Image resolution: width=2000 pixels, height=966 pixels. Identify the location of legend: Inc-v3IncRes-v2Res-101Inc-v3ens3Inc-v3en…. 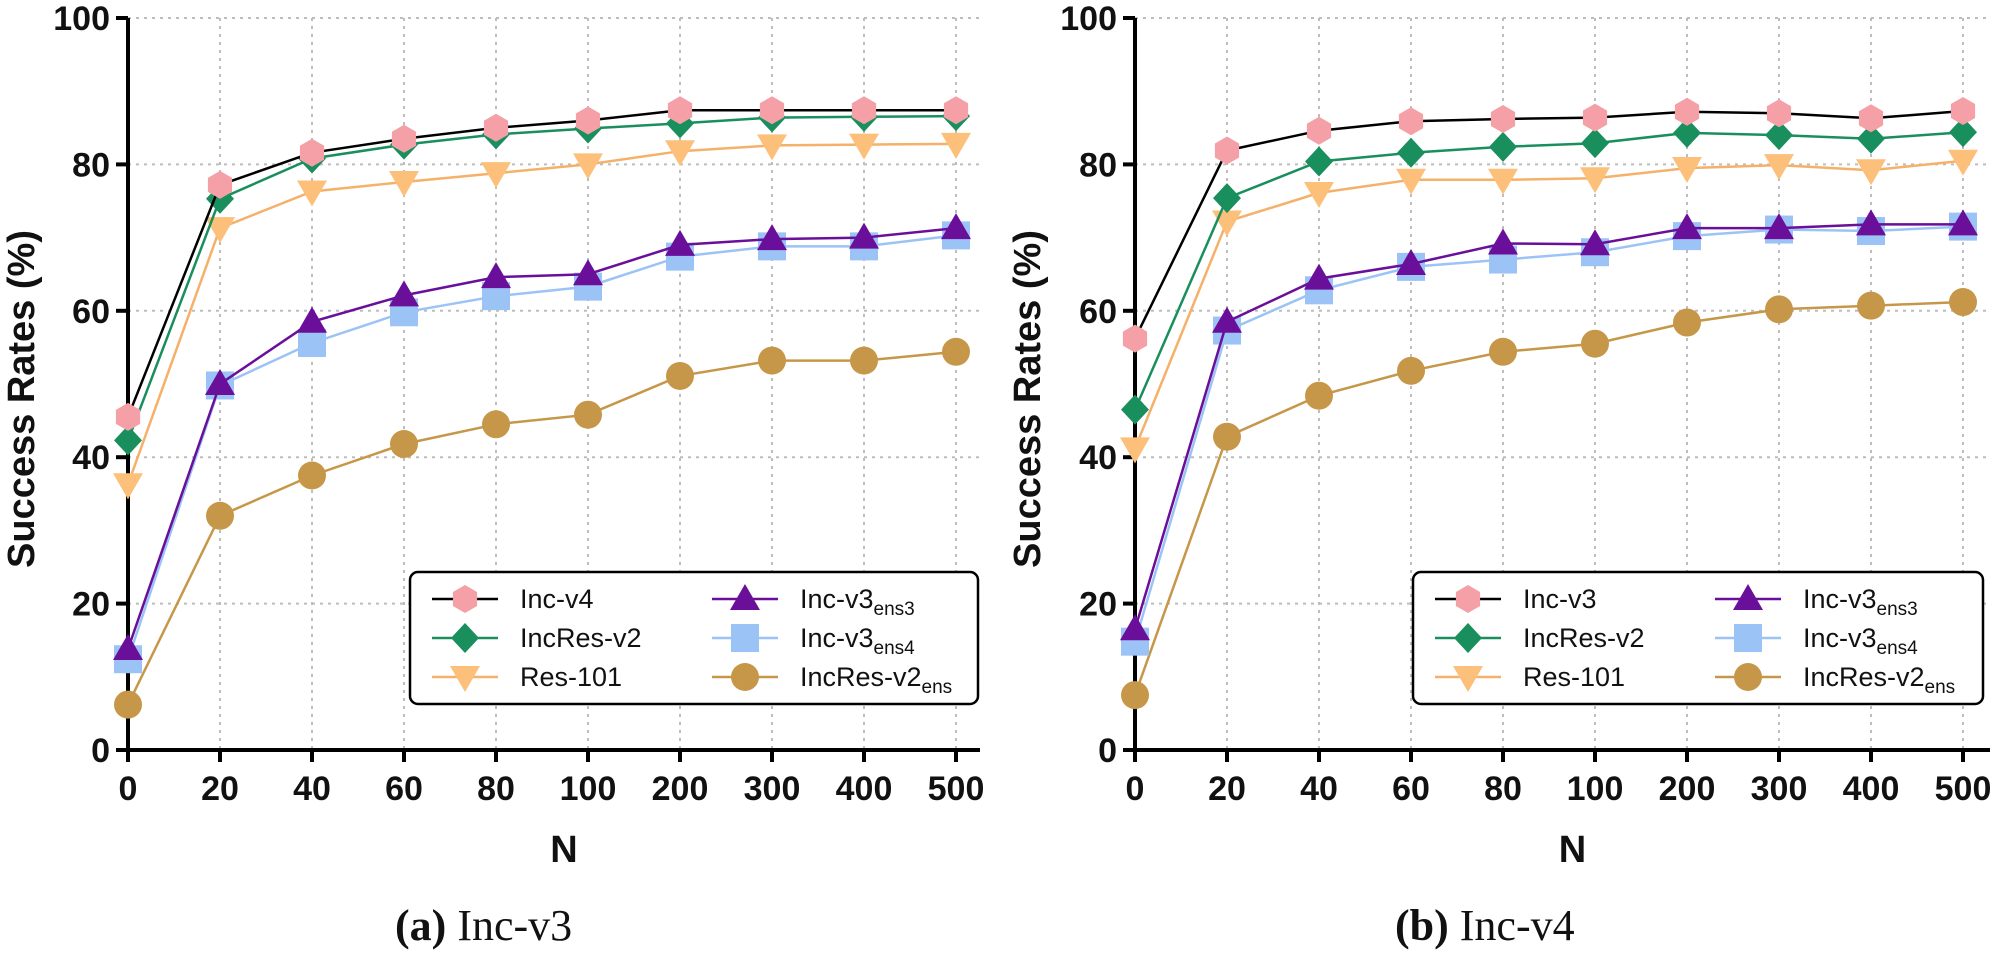
(1698, 638).